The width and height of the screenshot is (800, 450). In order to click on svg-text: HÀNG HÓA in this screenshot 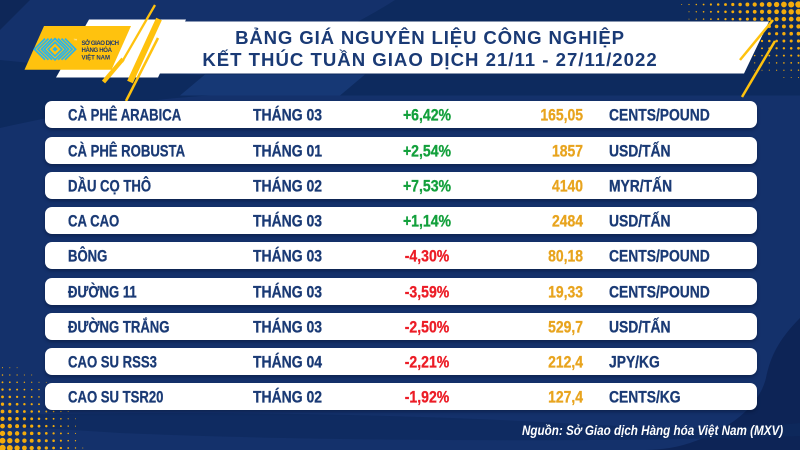, I will do `click(97, 50)`.